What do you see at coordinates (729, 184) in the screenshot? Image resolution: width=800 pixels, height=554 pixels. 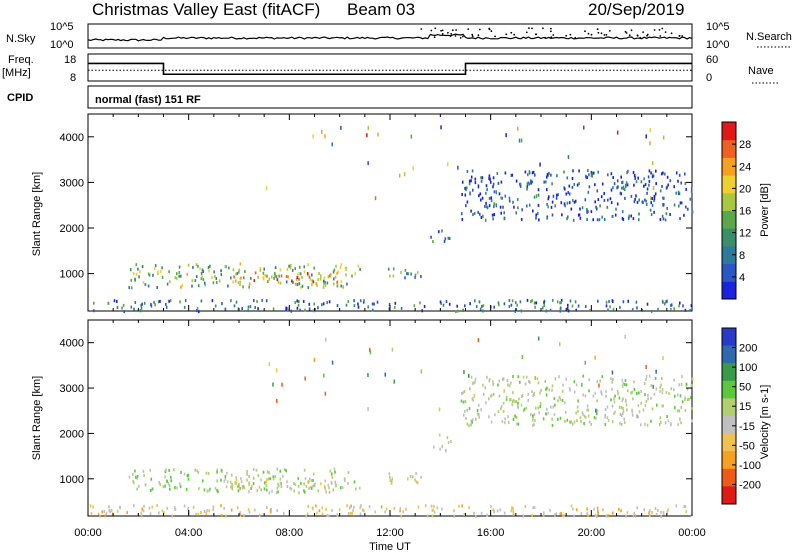 I see `colorbar-swatch` at bounding box center [729, 184].